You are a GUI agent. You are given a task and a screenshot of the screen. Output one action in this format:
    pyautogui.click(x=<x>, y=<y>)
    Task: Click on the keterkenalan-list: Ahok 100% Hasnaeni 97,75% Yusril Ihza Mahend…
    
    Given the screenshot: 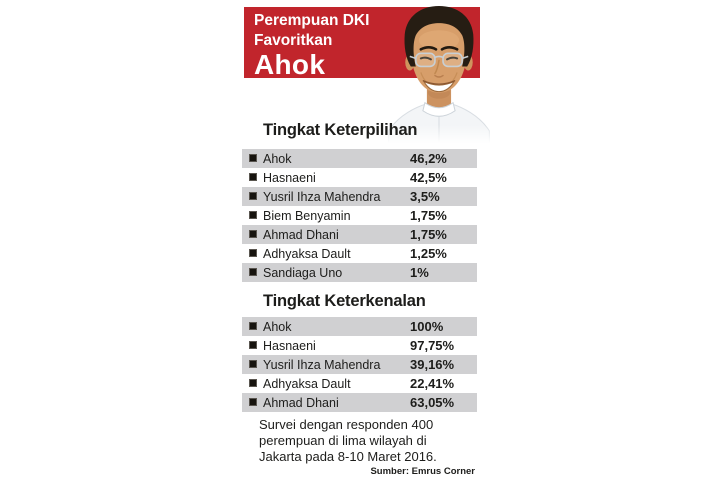 What is the action you would take?
    pyautogui.click(x=359, y=364)
    